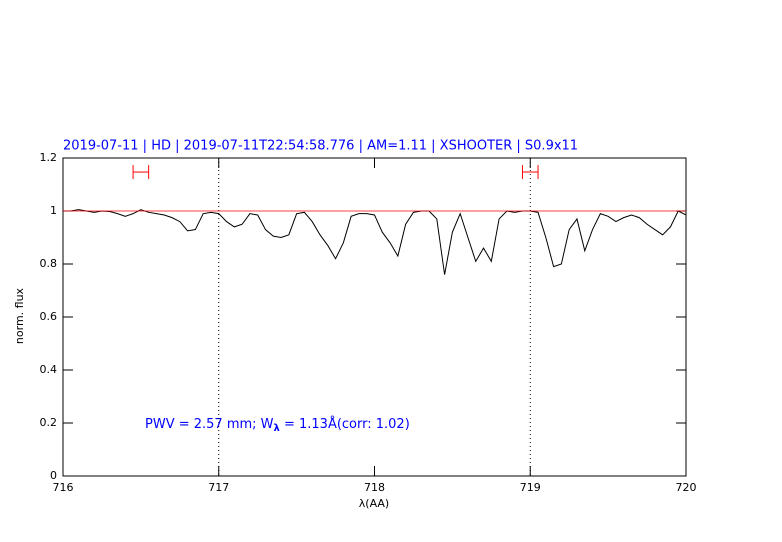  I want to click on y-axis-label: norm. flux, so click(19, 315).